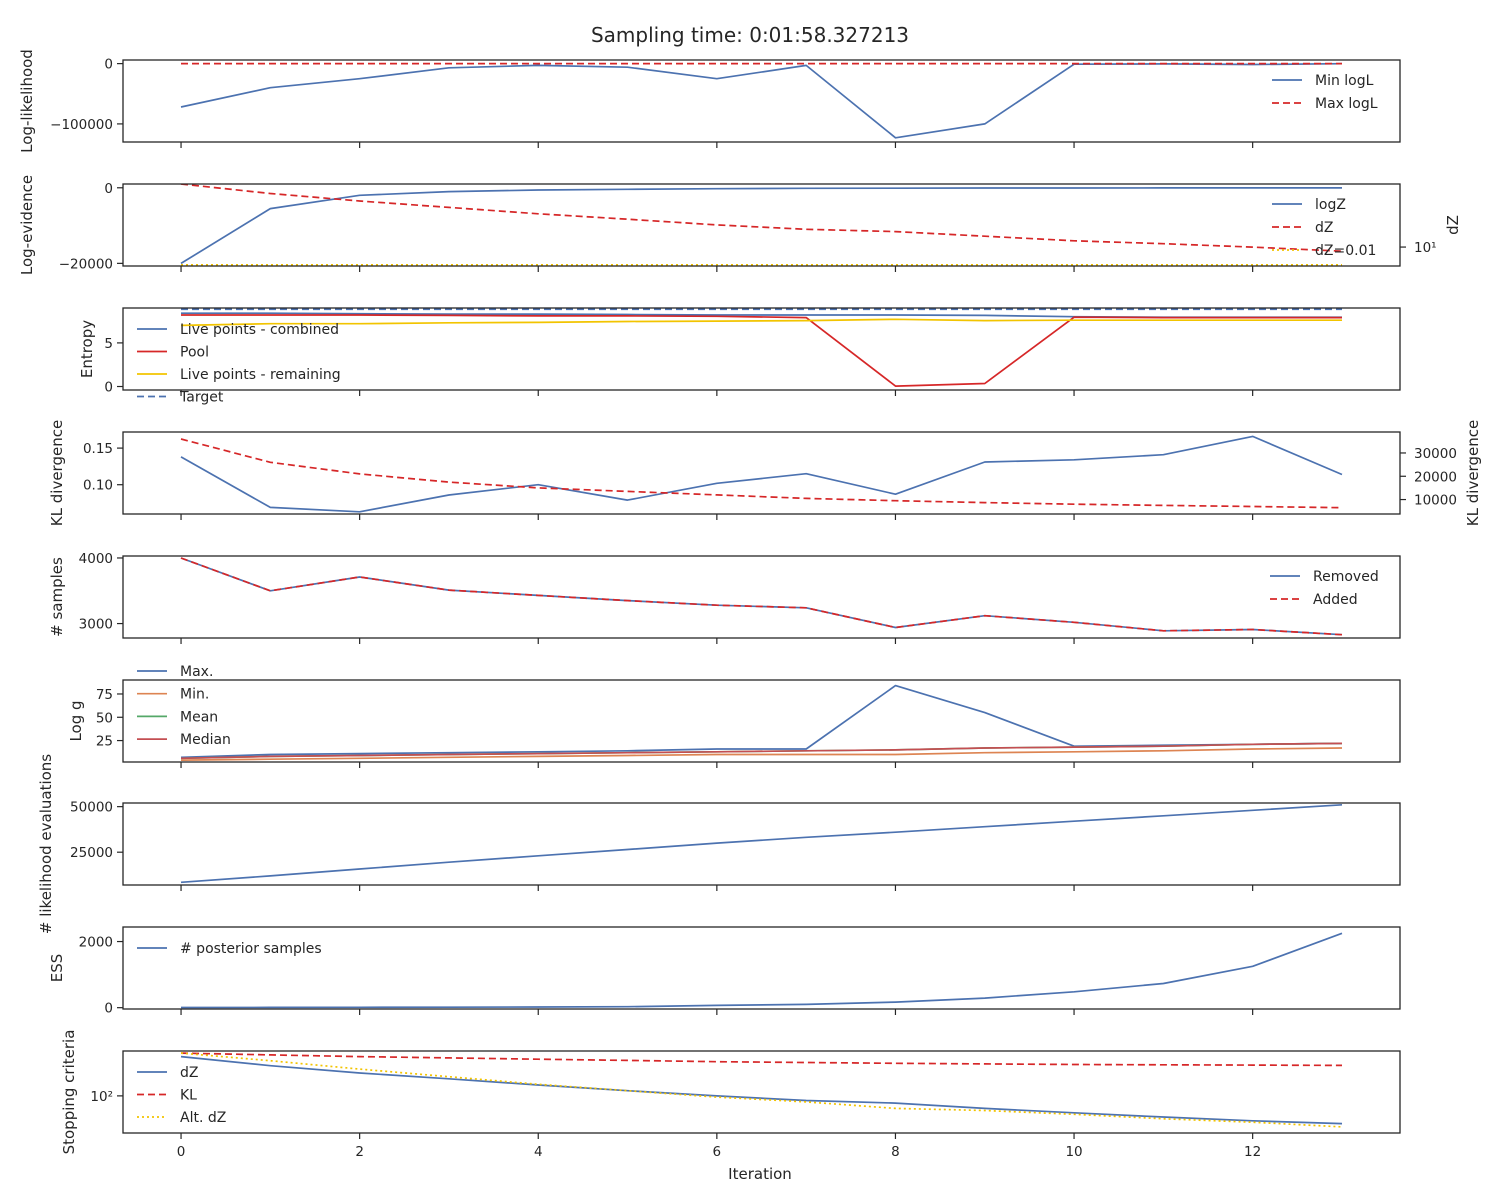 This screenshot has width=1500, height=1200. What do you see at coordinates (1325, 92) in the screenshot?
I see `legend: Min logL Max logL` at bounding box center [1325, 92].